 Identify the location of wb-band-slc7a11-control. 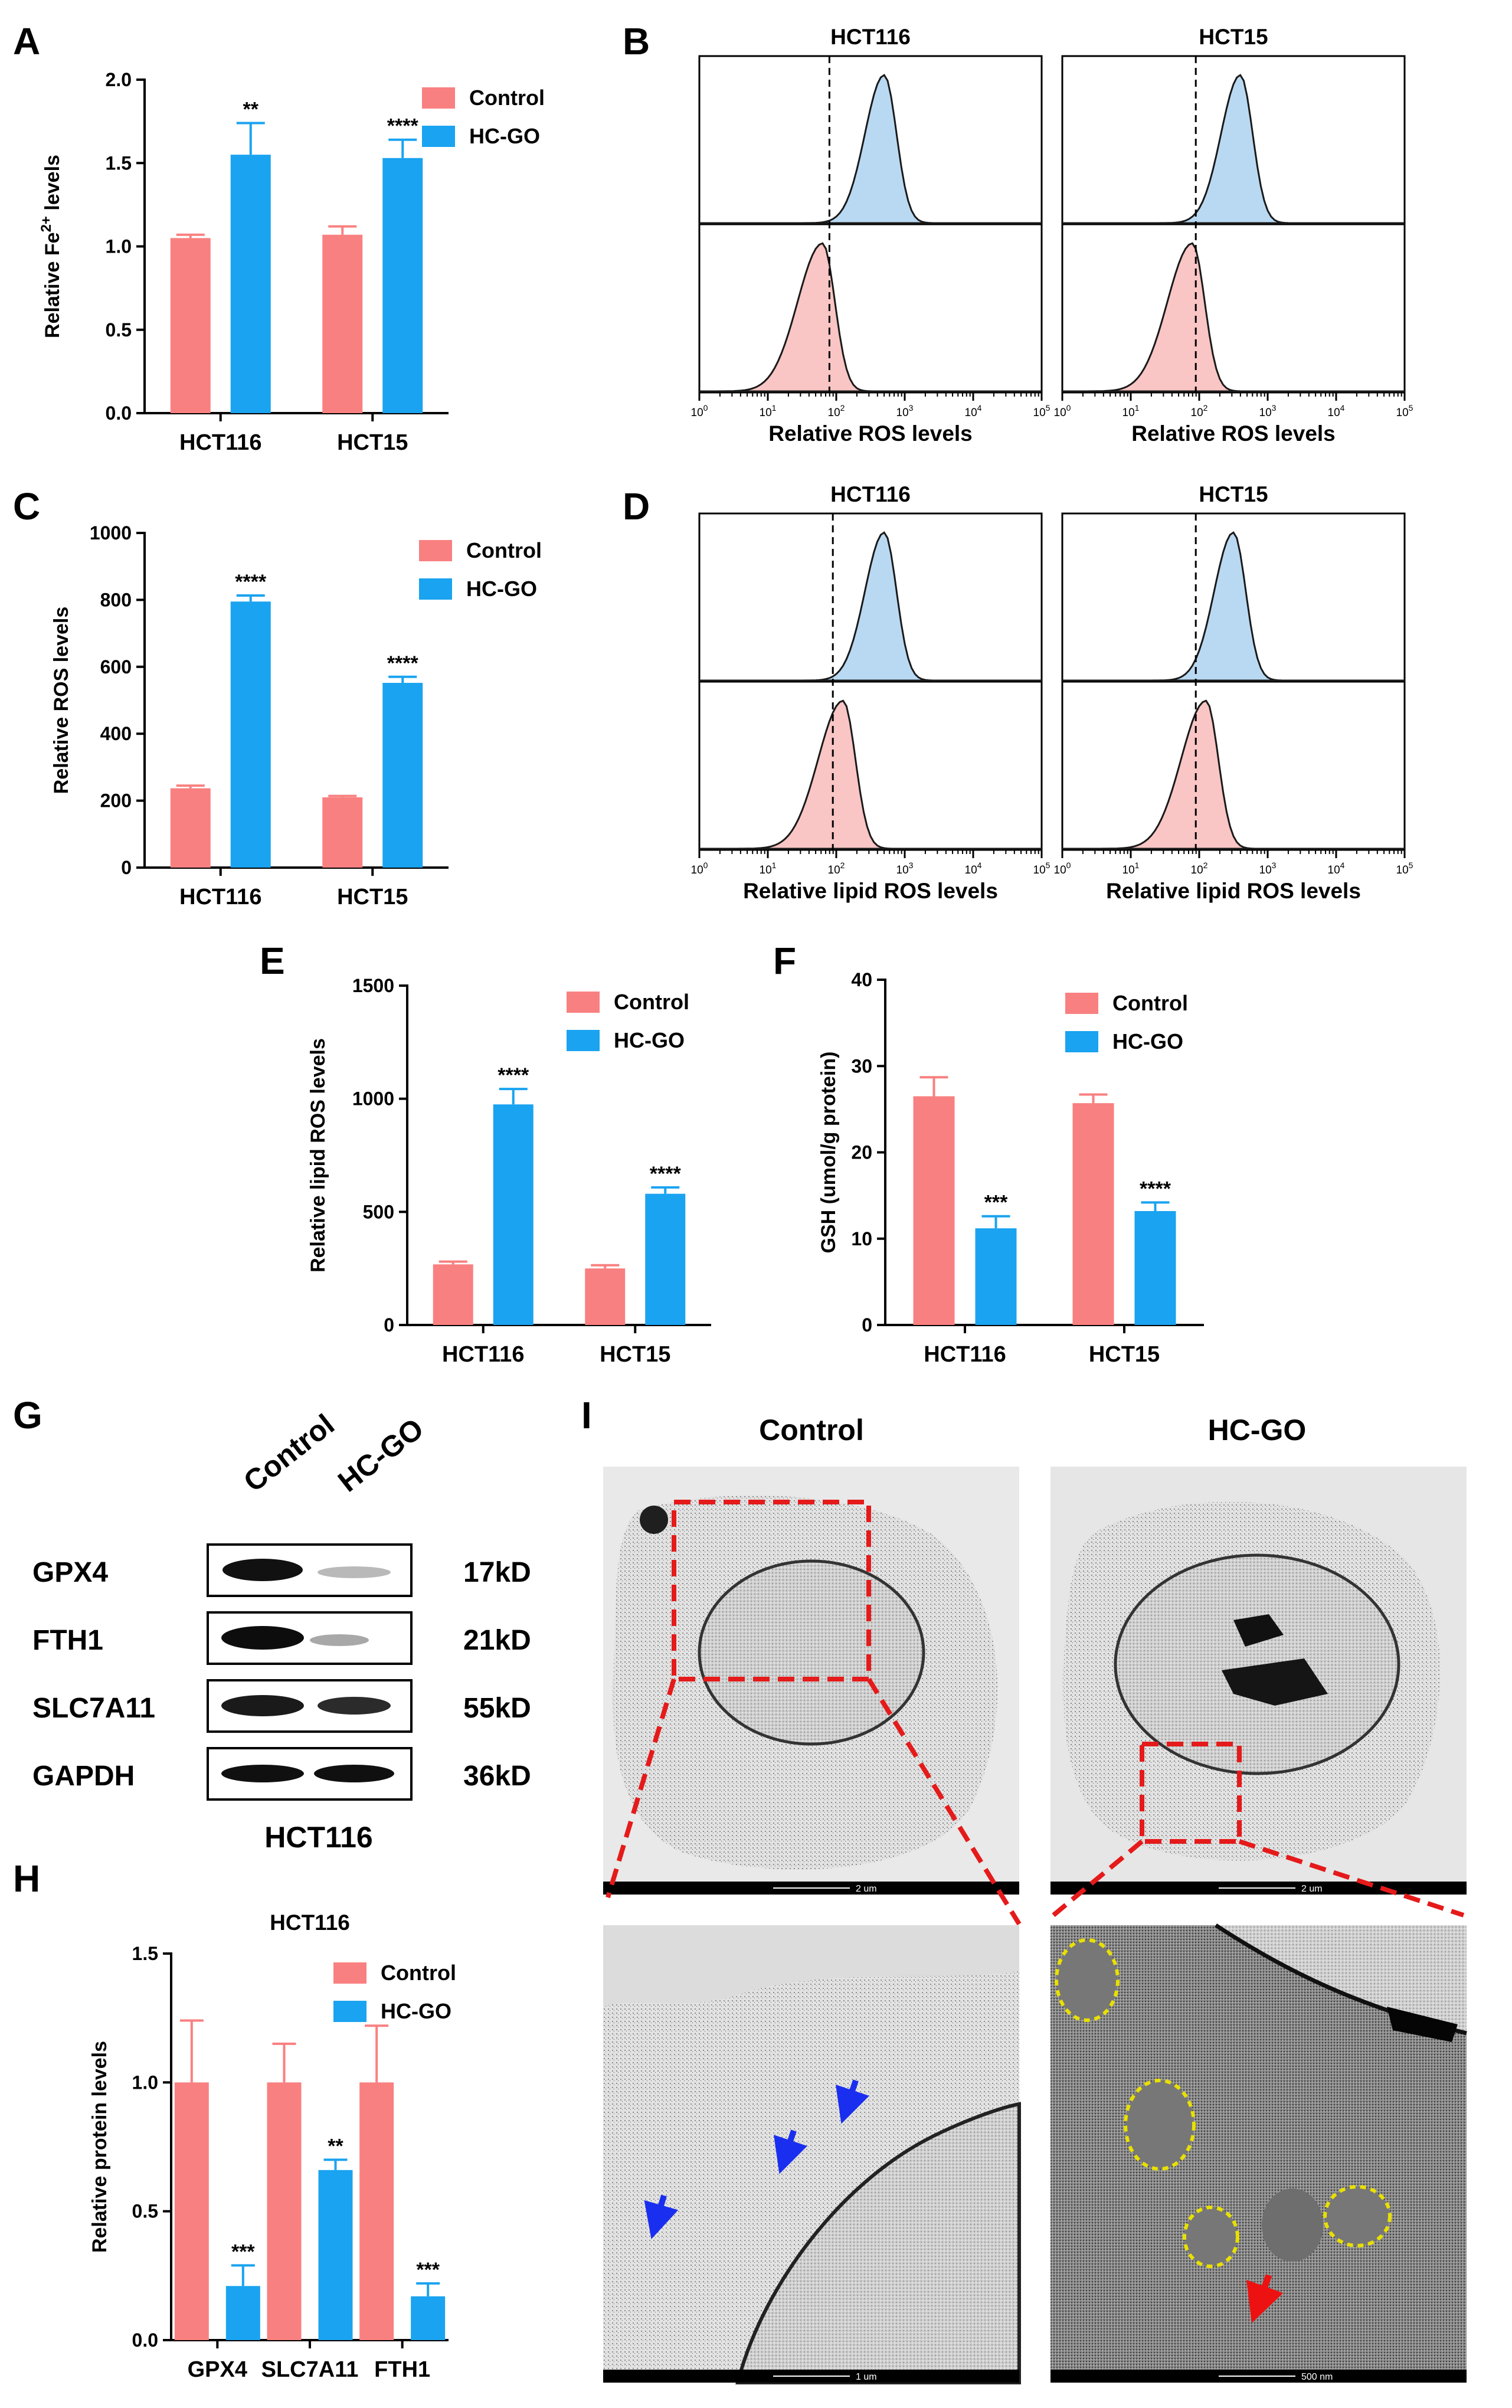
(262, 1705).